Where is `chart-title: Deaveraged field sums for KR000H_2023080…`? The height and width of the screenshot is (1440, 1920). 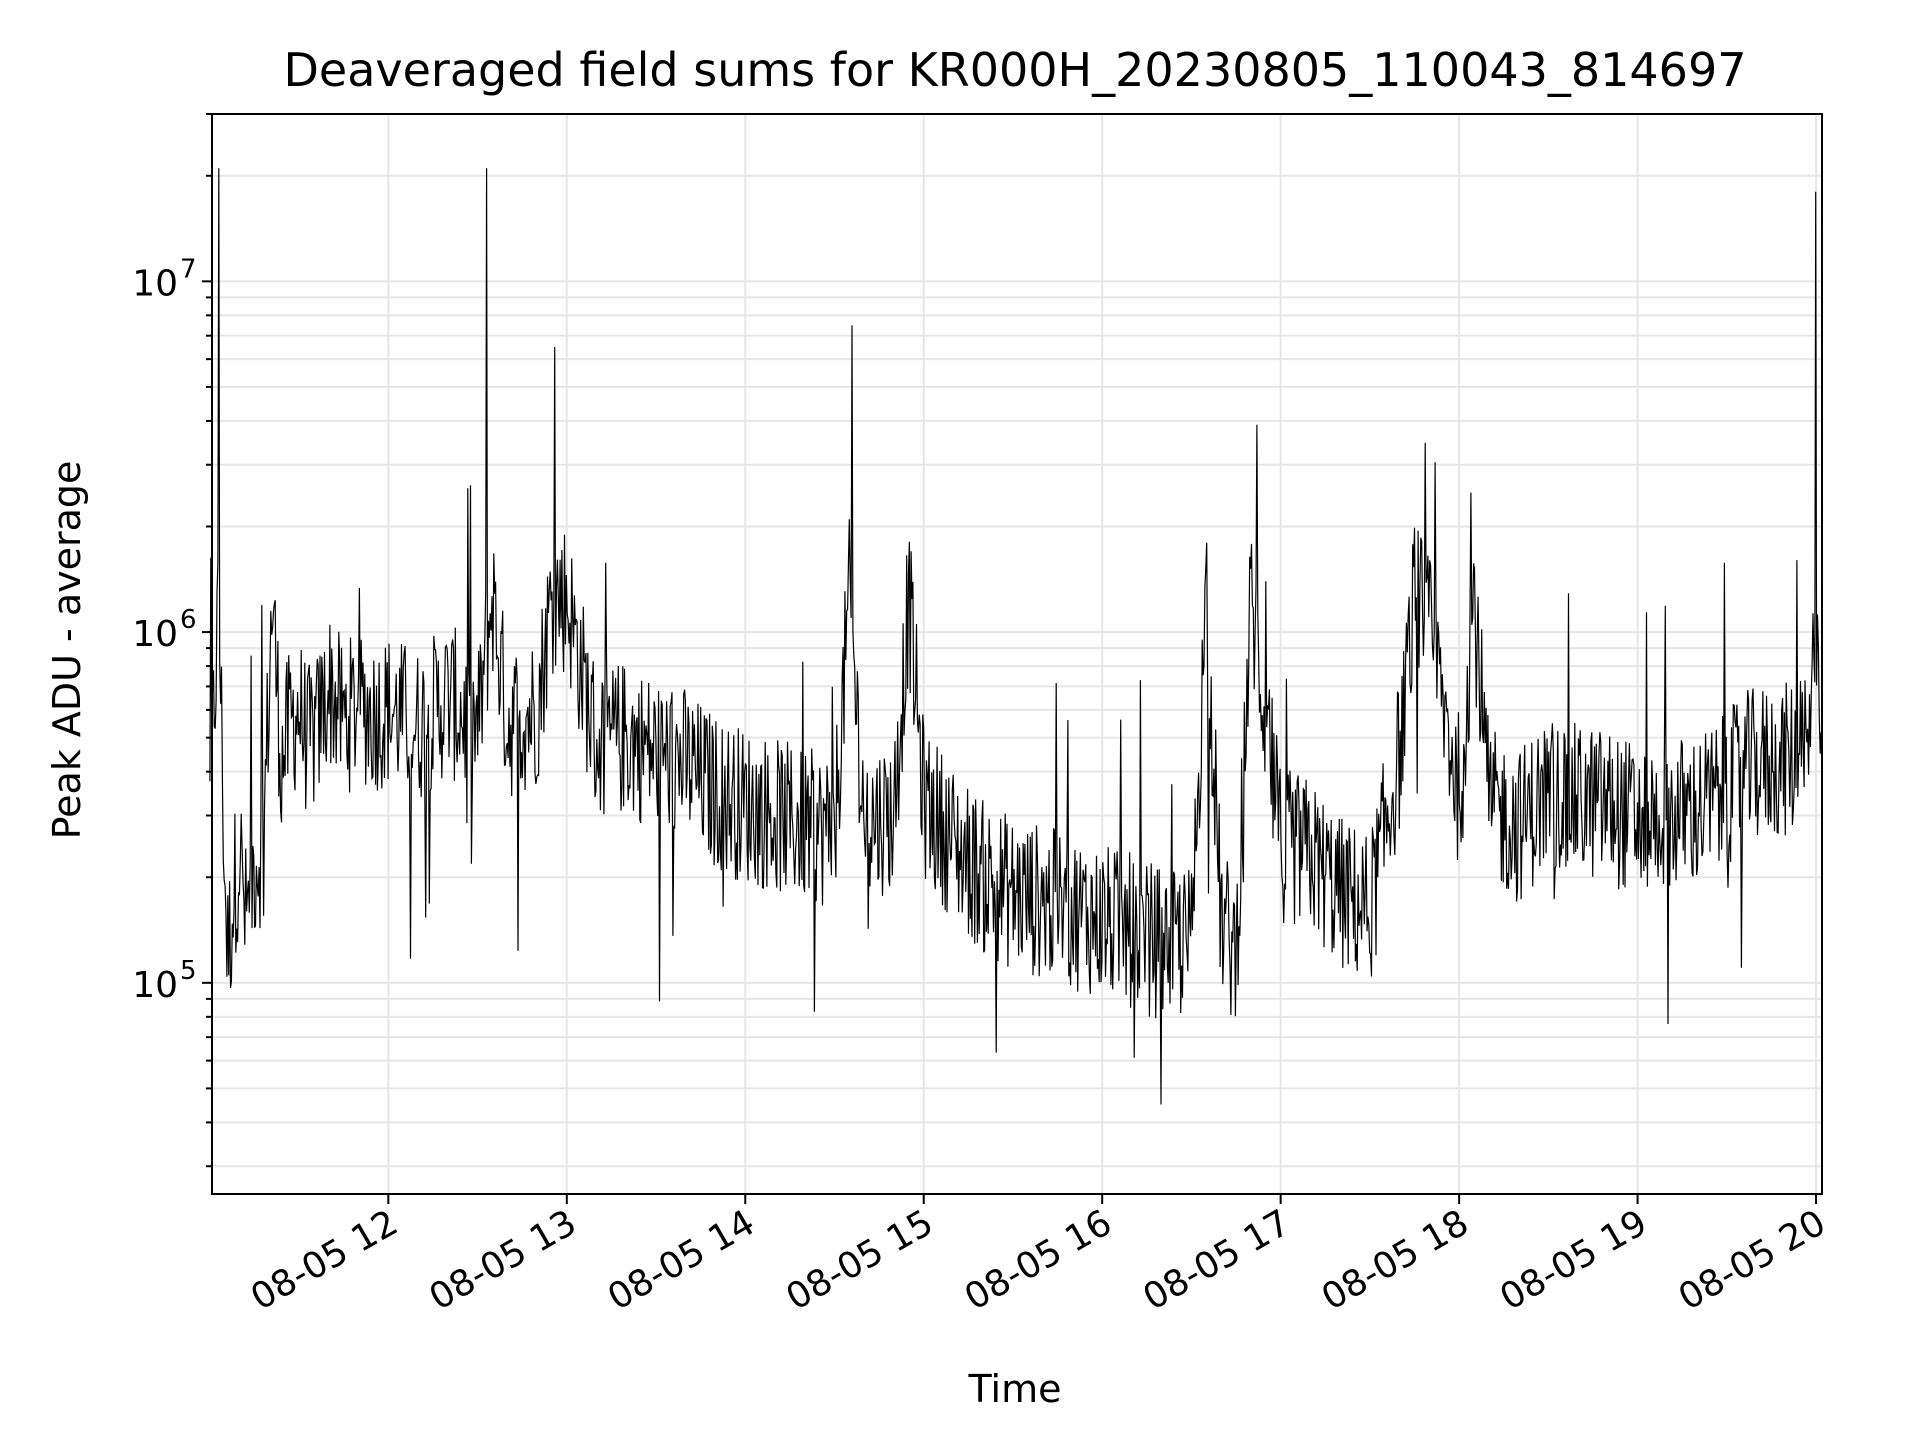
chart-title: Deaveraged field sums for KR000H_2023080… is located at coordinates (1015, 70).